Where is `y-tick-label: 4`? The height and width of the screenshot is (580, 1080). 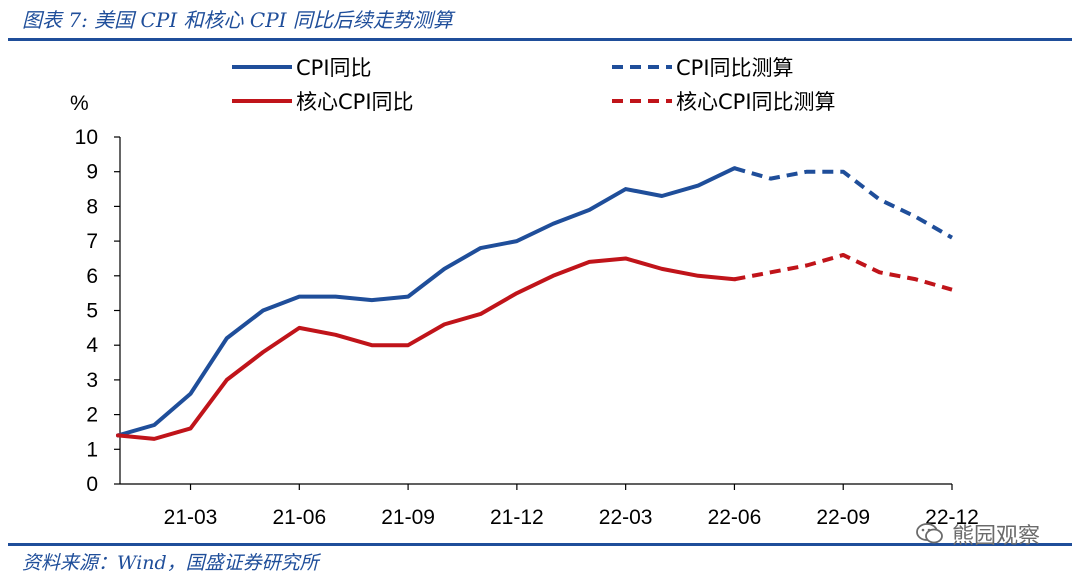 y-tick-label: 4 is located at coordinates (92, 345).